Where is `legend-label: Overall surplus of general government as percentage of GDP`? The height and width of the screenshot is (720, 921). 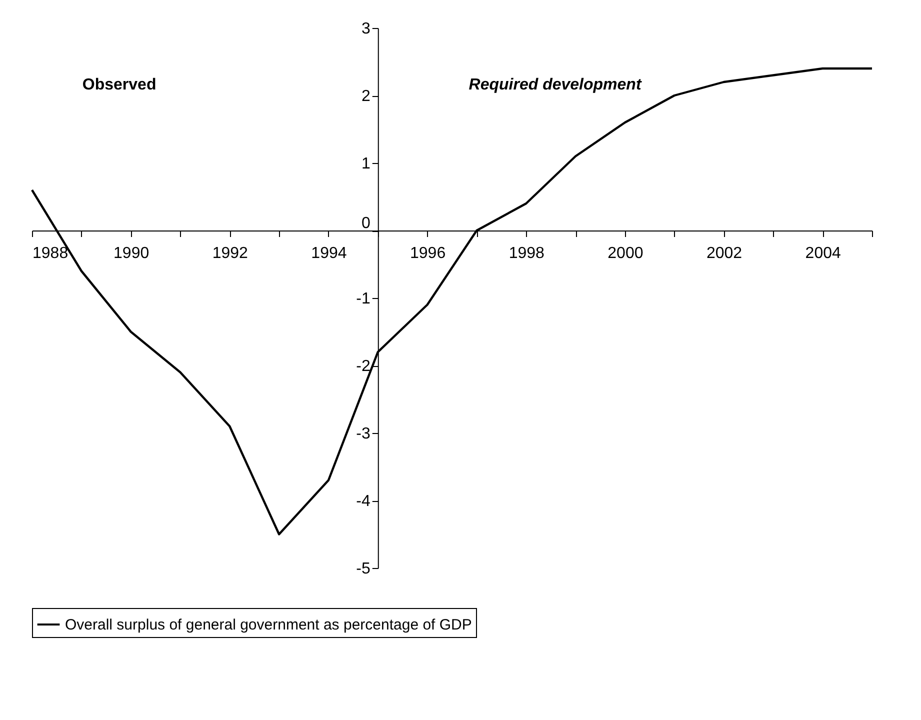
legend-label: Overall surplus of general government as percentage of GDP is located at coordinates (268, 625).